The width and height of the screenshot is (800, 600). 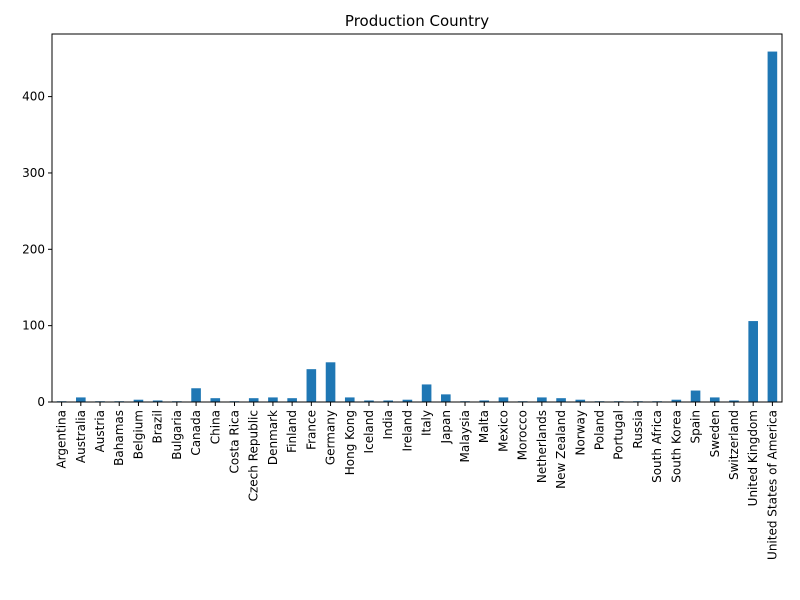 I want to click on bar-malta, so click(x=484, y=401).